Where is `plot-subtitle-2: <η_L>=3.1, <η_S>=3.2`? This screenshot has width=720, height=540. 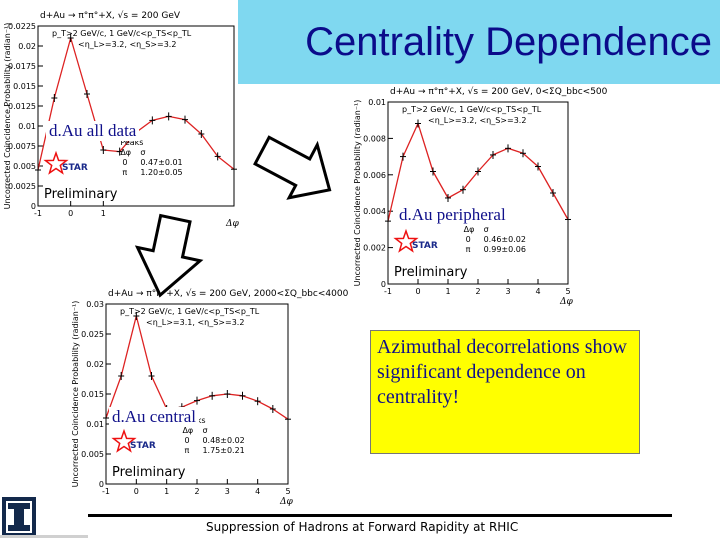
plot-subtitle-2: <η_L>=3.1, <η_S>=3.2 is located at coordinates (195, 322).